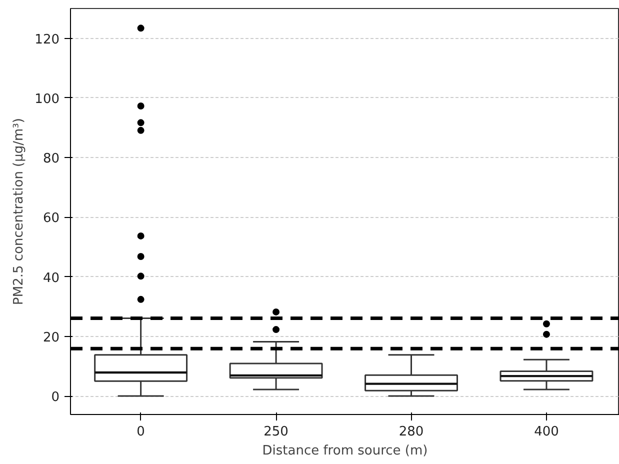  Describe the element at coordinates (55, 398) in the screenshot. I see `y-tick-label: 0` at that location.